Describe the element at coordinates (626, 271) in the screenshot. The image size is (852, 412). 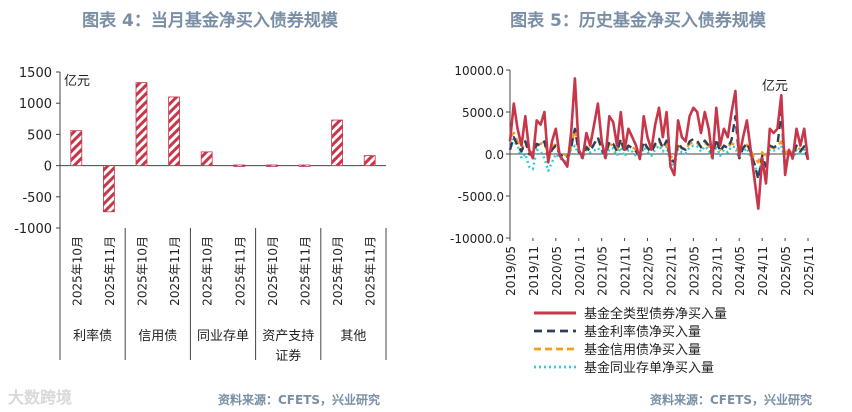
I see `x-tick-label: 2021/11` at that location.